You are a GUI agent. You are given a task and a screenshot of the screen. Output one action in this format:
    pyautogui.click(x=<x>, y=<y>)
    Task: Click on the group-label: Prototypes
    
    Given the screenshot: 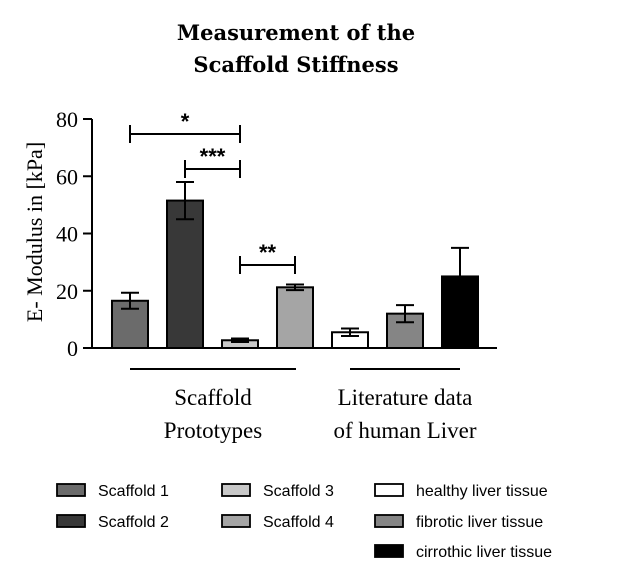 What is the action you would take?
    pyautogui.click(x=213, y=430)
    